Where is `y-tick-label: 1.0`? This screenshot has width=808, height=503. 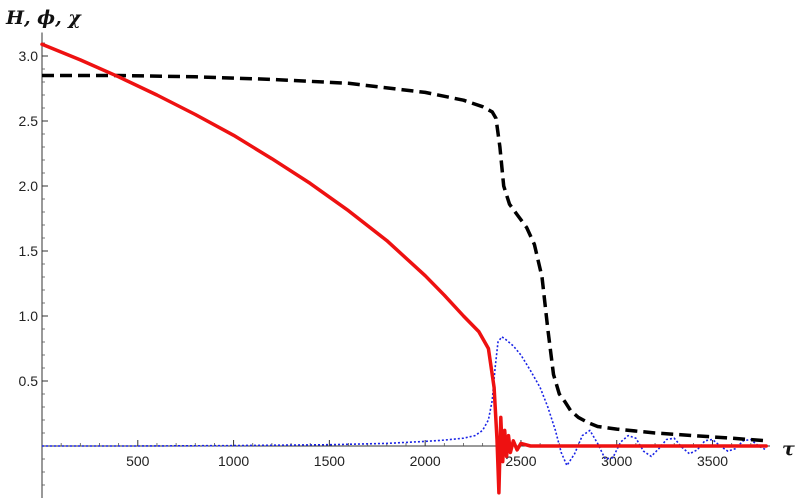 y-tick-label: 1.0 is located at coordinates (29, 316).